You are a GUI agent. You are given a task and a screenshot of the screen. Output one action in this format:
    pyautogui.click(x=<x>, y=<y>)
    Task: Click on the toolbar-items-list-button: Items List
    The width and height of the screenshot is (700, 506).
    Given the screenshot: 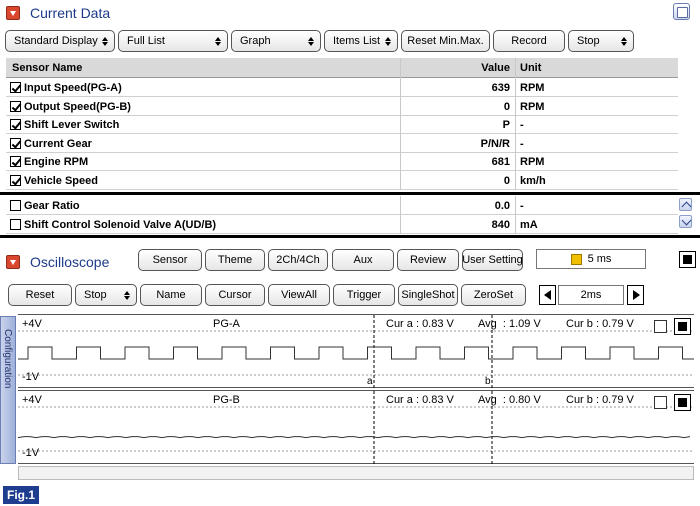 What is the action you would take?
    pyautogui.click(x=361, y=41)
    